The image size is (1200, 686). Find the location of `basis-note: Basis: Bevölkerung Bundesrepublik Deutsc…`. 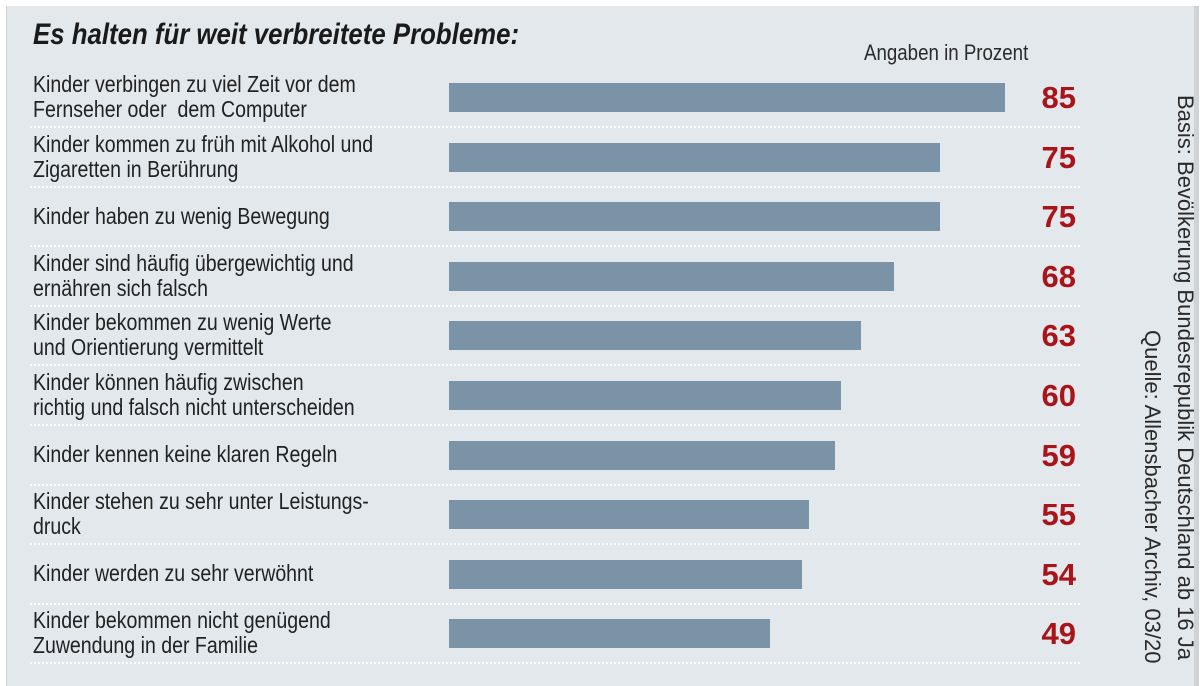

basis-note: Basis: Bevölkerung Bundesrepublik Deutsc… is located at coordinates (1185, 378).